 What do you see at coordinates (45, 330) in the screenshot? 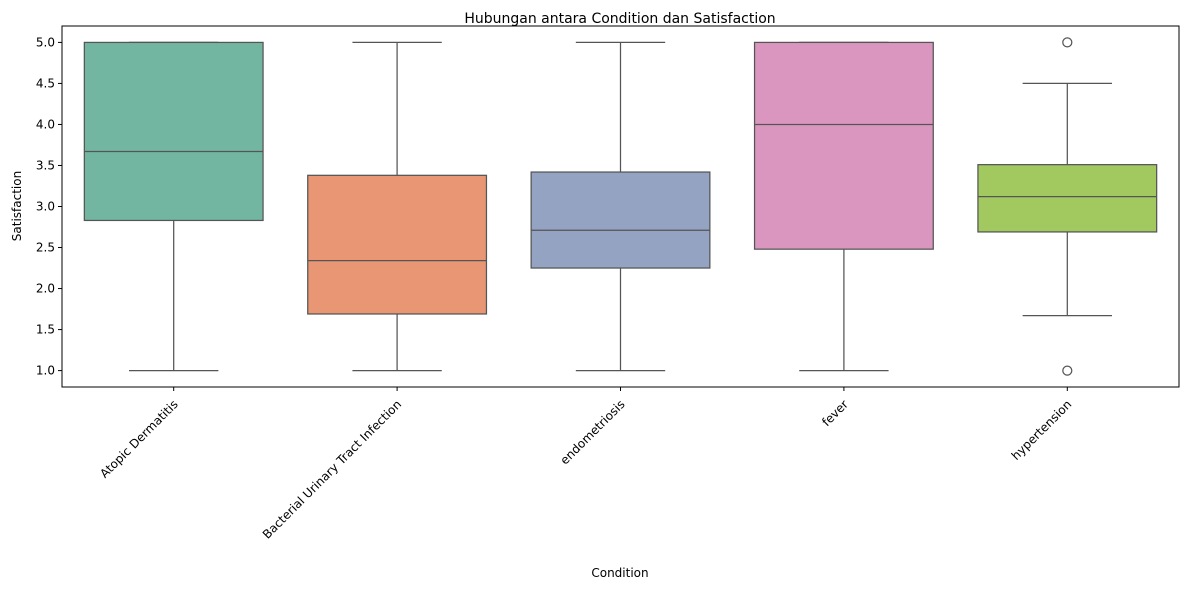
I see `y-tick-label: 1.5` at bounding box center [45, 330].